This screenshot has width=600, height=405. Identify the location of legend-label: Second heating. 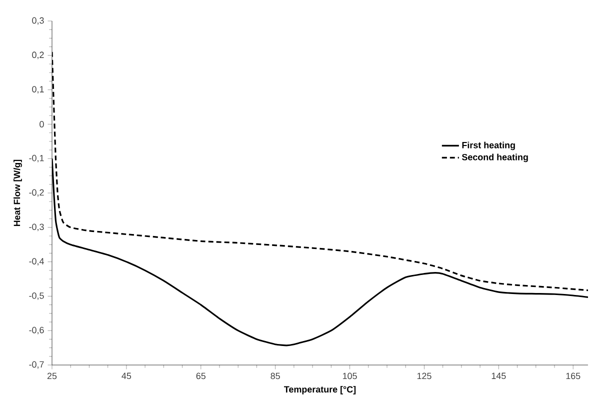
(495, 158).